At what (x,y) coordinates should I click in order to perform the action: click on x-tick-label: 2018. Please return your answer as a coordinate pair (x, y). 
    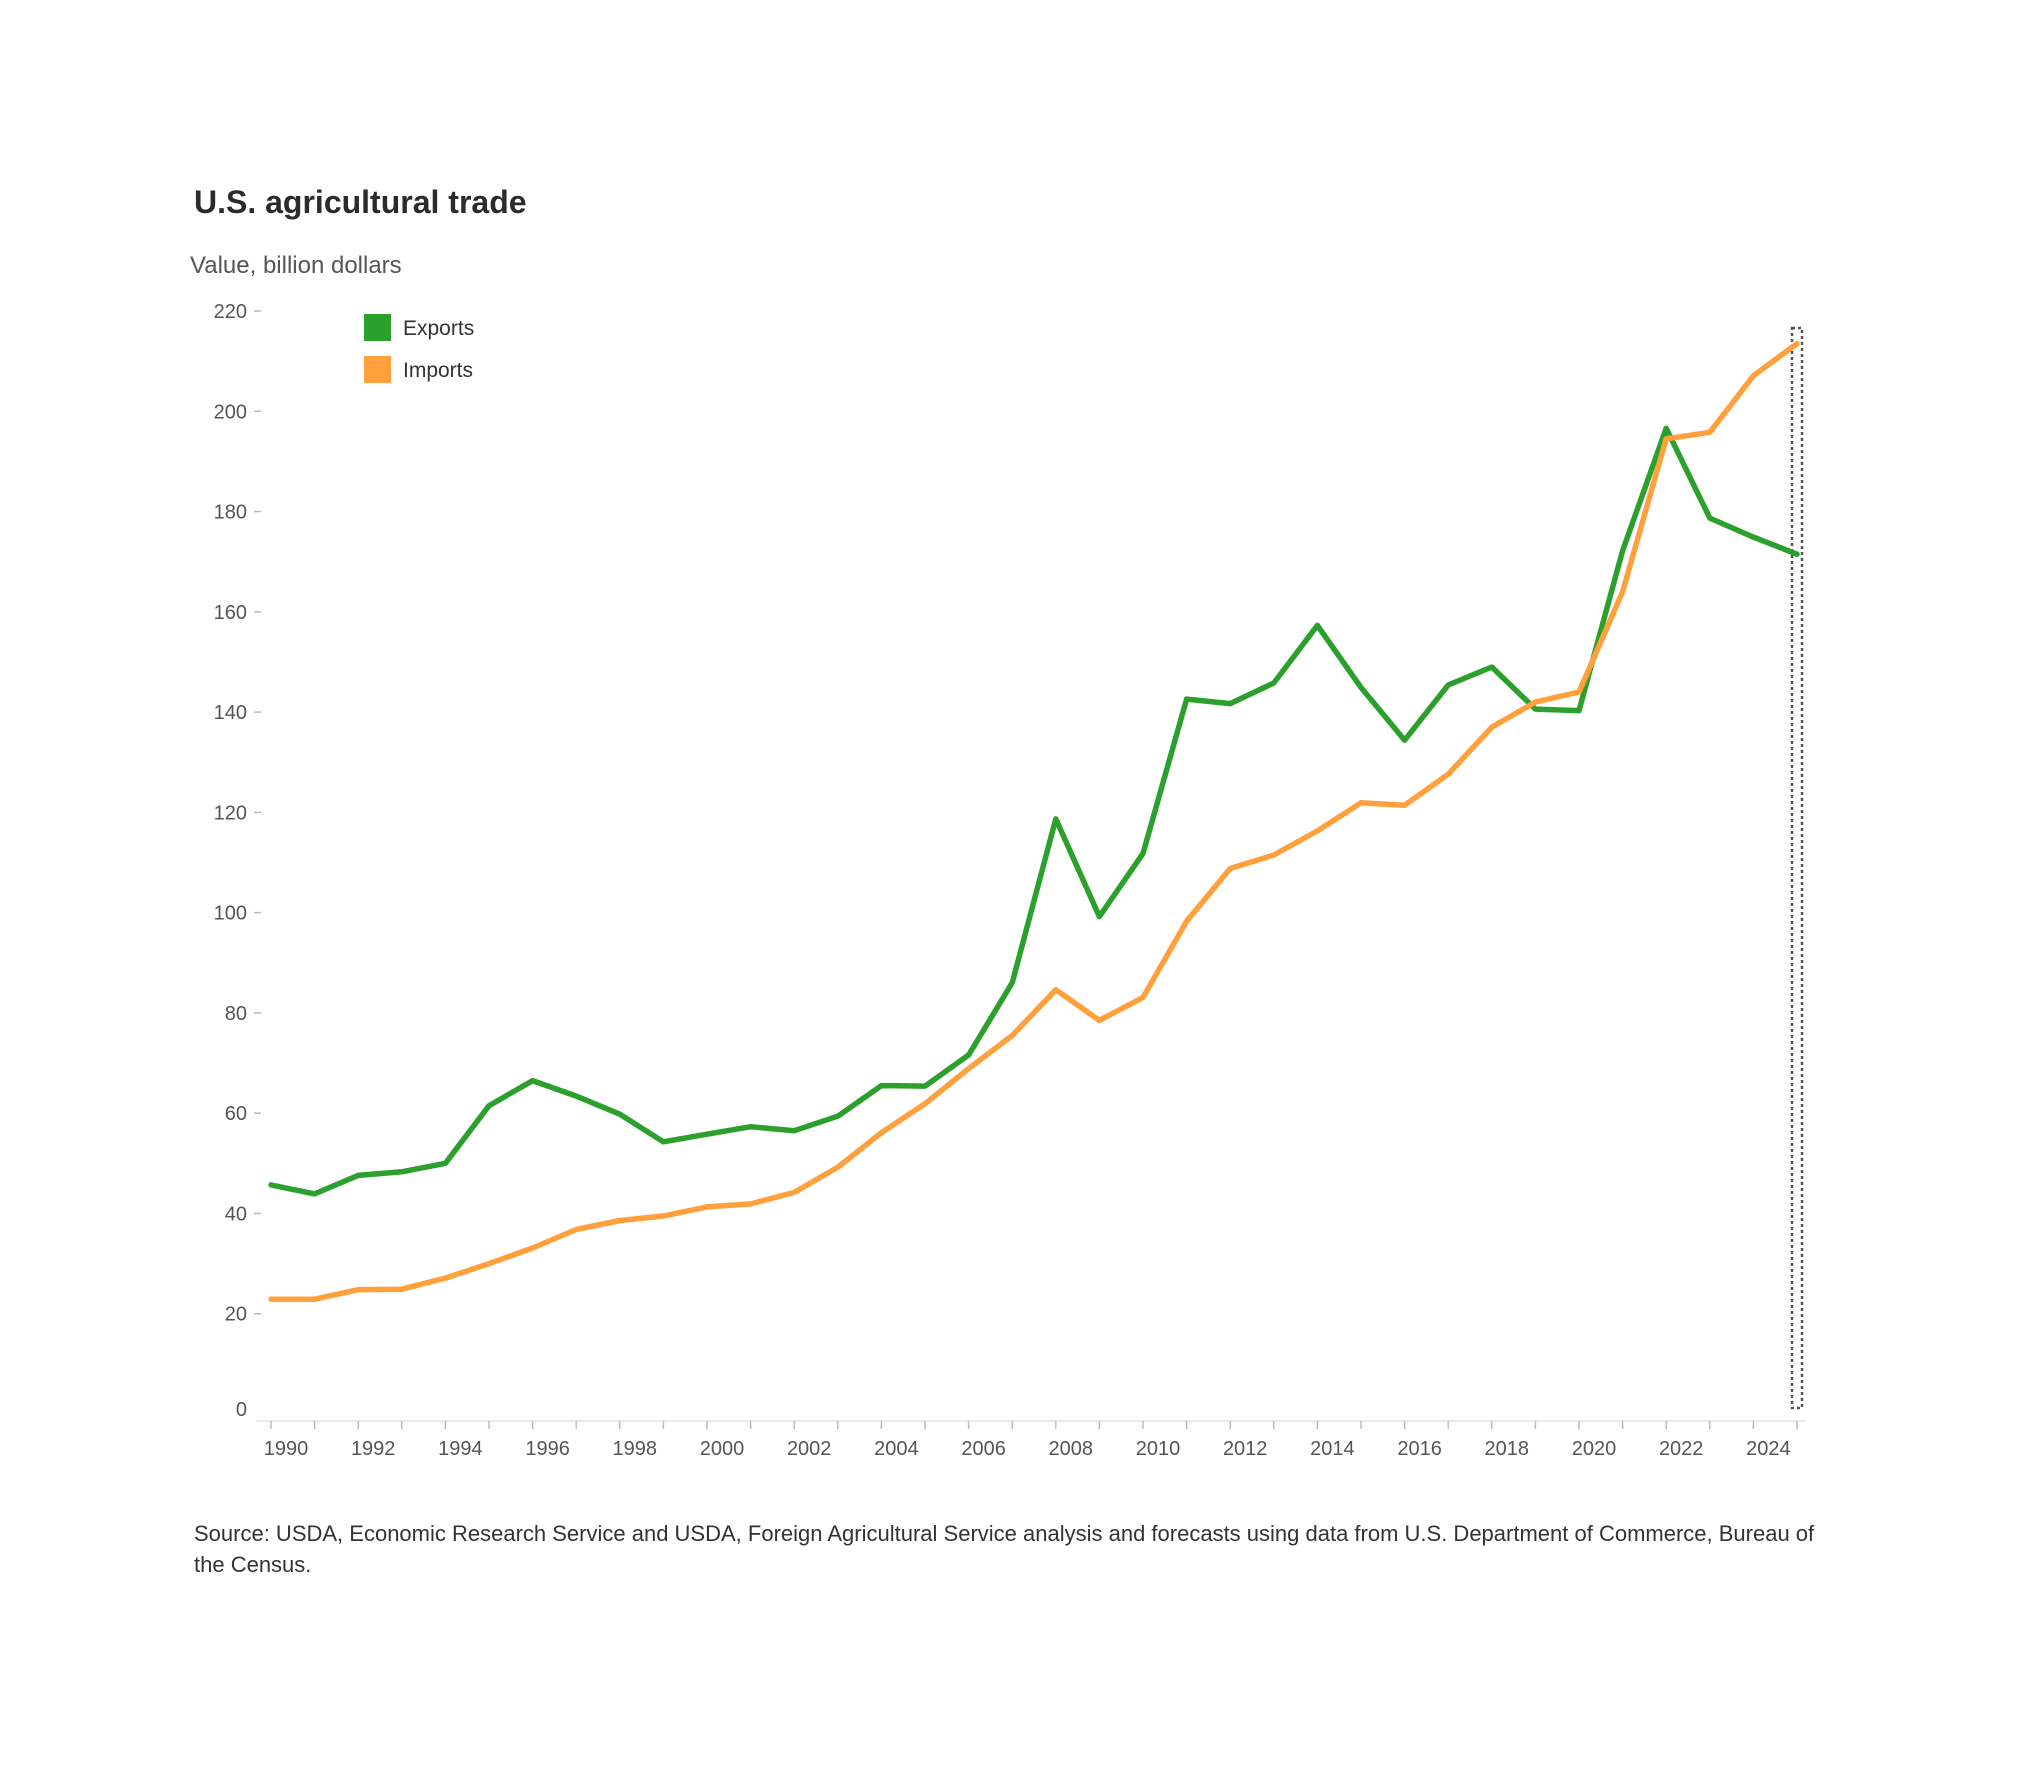
    Looking at the image, I should click on (1507, 1449).